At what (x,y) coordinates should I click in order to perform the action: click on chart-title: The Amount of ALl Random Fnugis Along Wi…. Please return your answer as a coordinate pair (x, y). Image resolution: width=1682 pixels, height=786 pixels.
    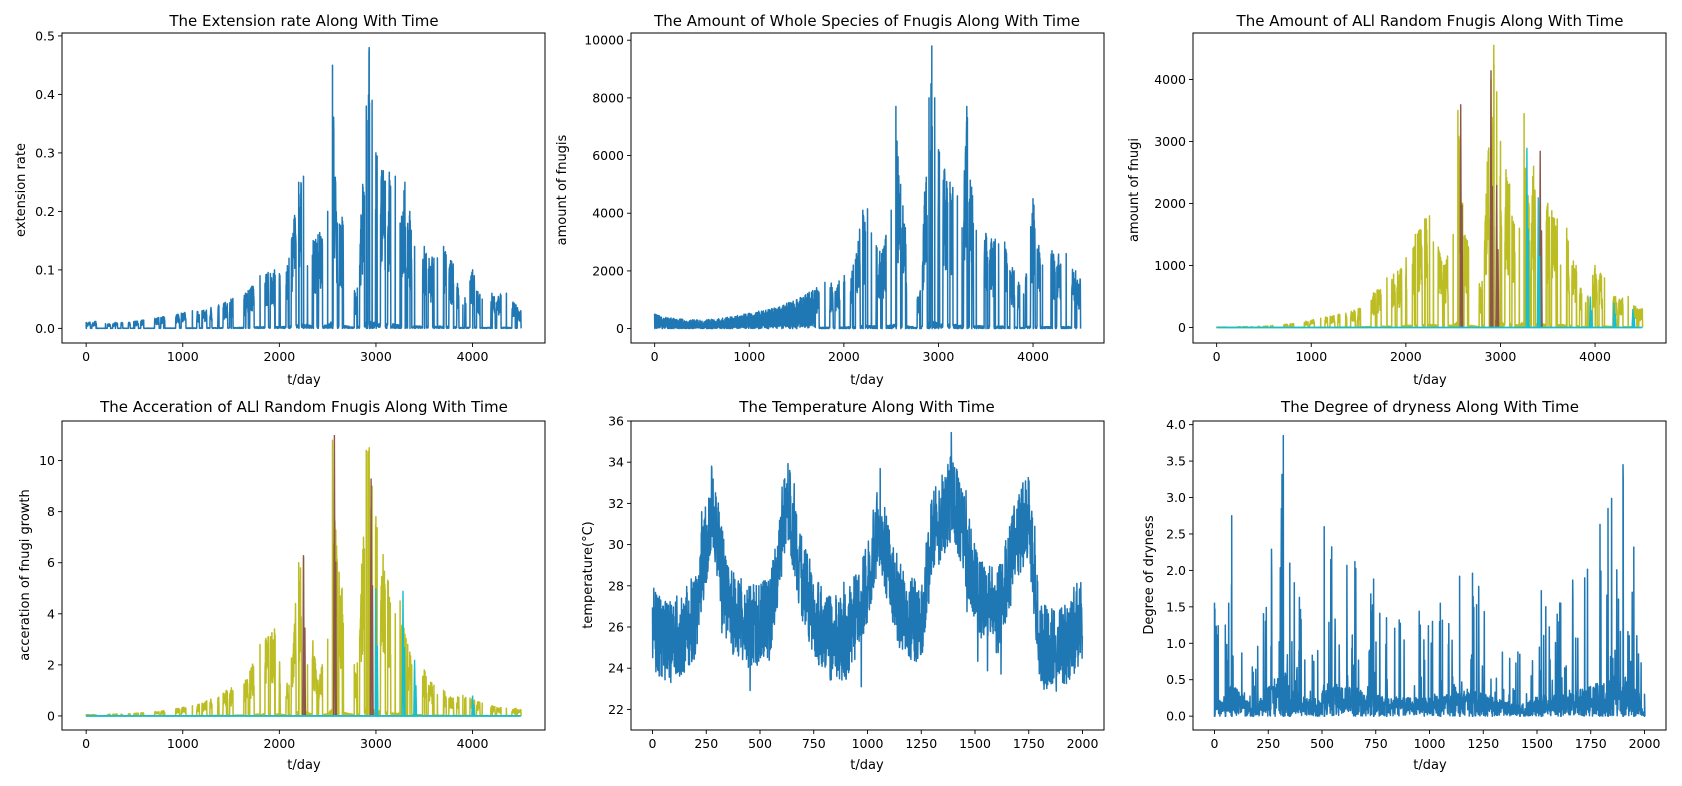
    Looking at the image, I should click on (1430, 21).